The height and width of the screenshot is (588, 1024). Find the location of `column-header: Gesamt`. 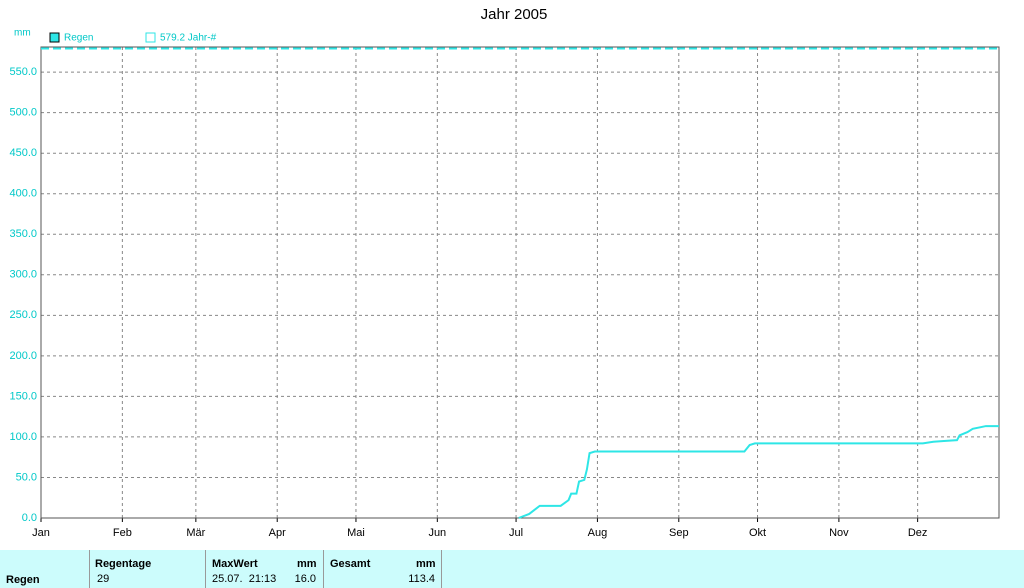

column-header: Gesamt is located at coordinates (350, 564).